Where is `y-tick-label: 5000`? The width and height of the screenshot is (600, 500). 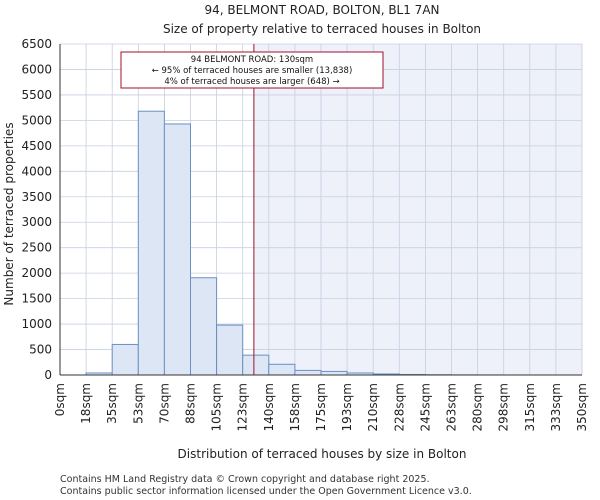 y-tick-label: 5000 is located at coordinates (36, 120).